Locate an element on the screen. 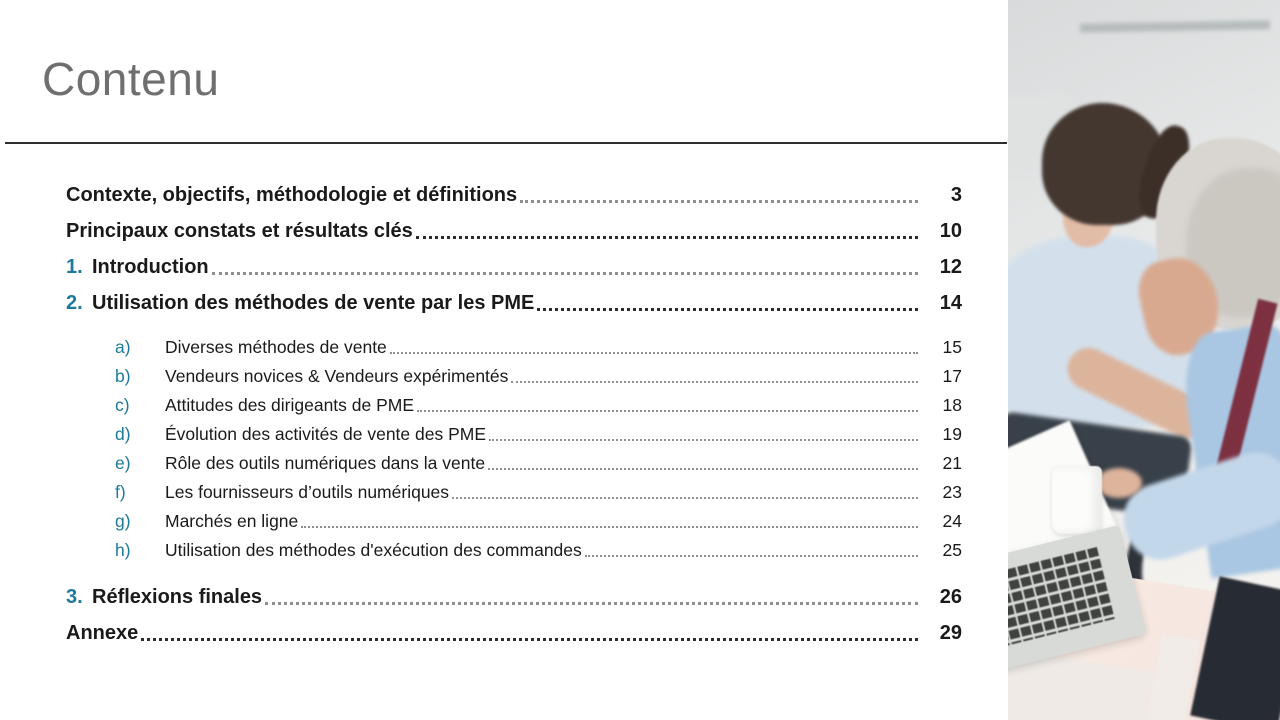  toc-entry-page: 3 is located at coordinates (956, 195).